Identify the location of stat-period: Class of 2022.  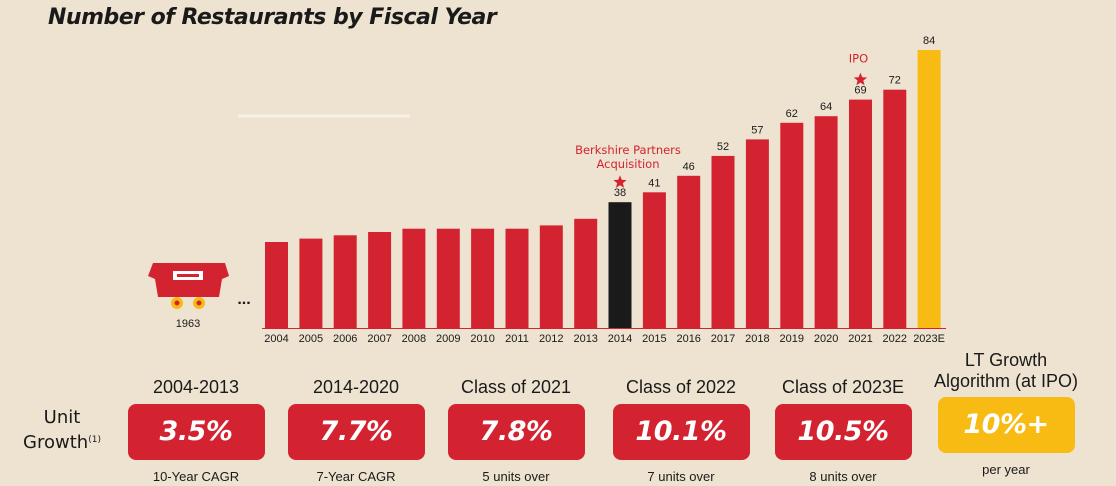
(681, 387).